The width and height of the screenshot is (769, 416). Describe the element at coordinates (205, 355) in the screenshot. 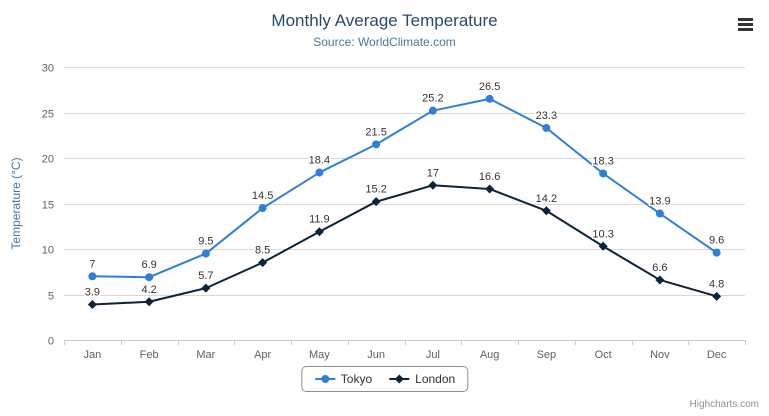

I see `x-axis-tick-label: Mar` at that location.